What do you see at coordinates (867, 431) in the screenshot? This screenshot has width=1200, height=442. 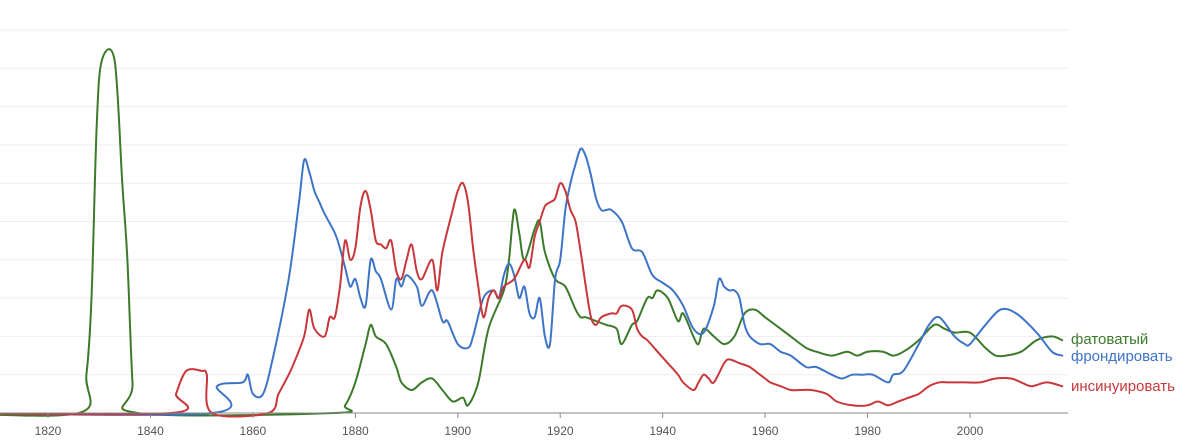 I see `x-tick-label: 1980` at bounding box center [867, 431].